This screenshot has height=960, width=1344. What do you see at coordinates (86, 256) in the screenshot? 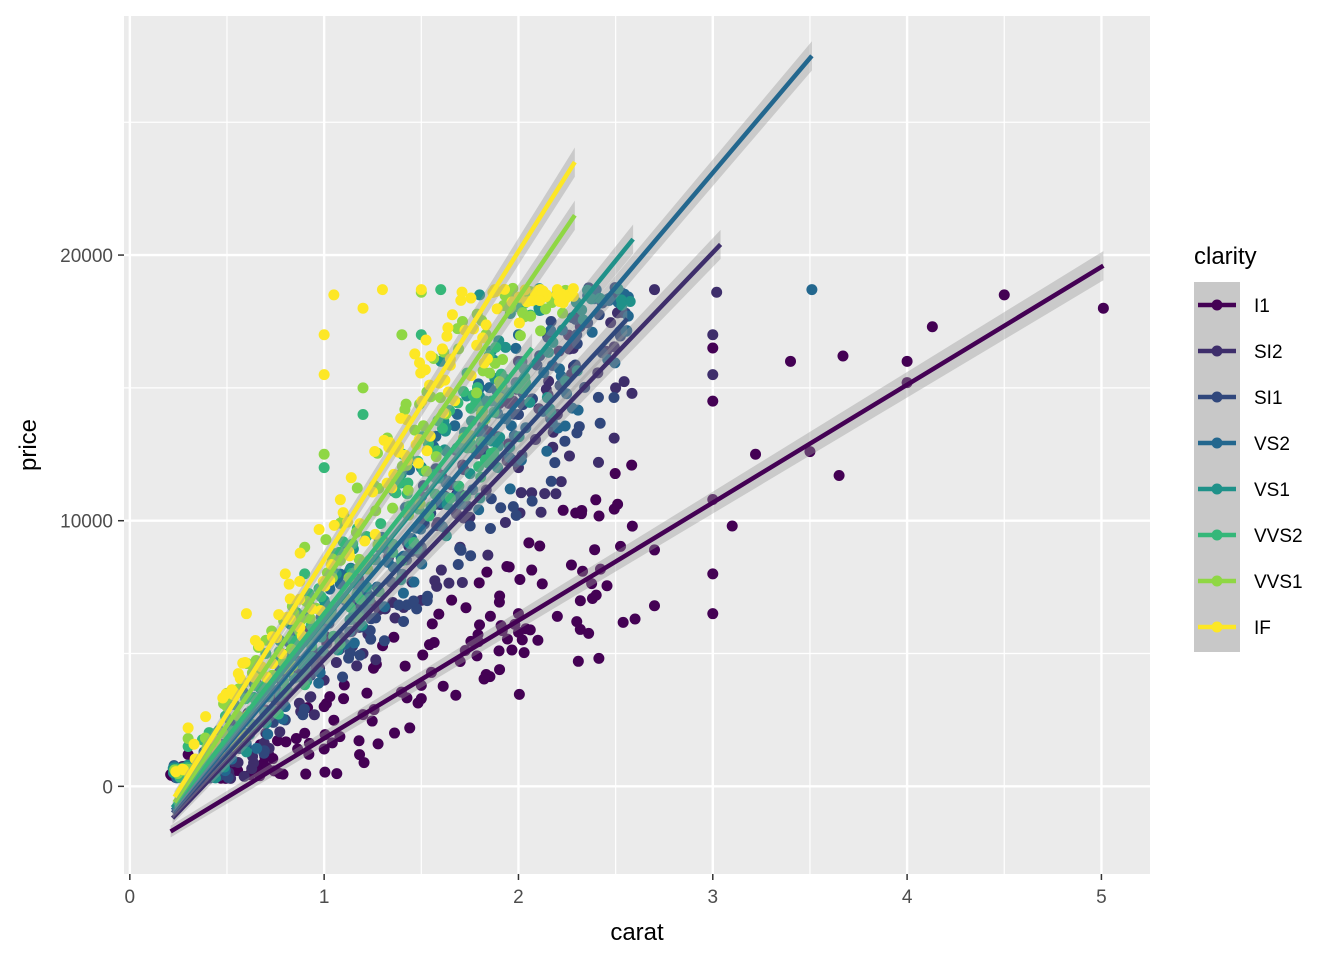
I see `y-tick-label: 20000` at bounding box center [86, 256].